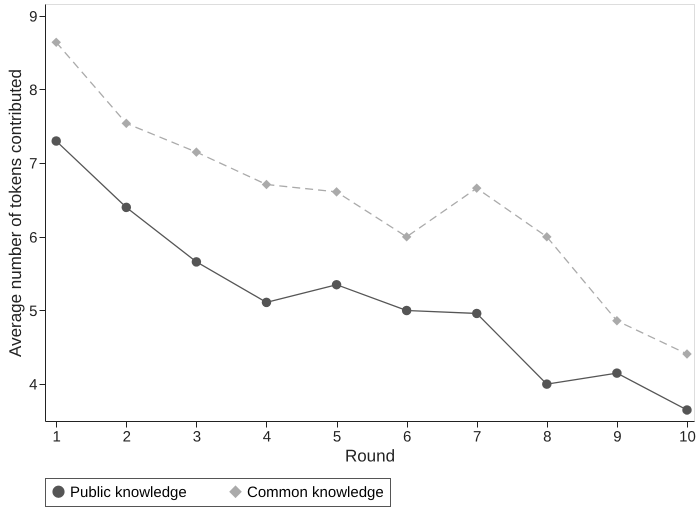 The image size is (699, 511). What do you see at coordinates (33, 311) in the screenshot?
I see `y-tick-label: 5` at bounding box center [33, 311].